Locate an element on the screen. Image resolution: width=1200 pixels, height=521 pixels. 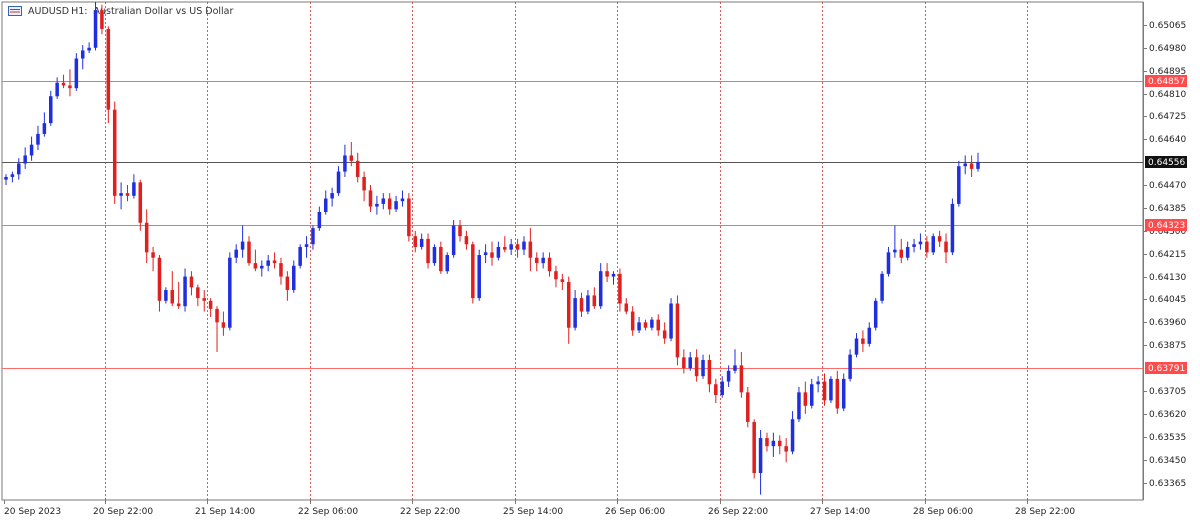
price-tick-label: 0.64980 is located at coordinates (1167, 49).